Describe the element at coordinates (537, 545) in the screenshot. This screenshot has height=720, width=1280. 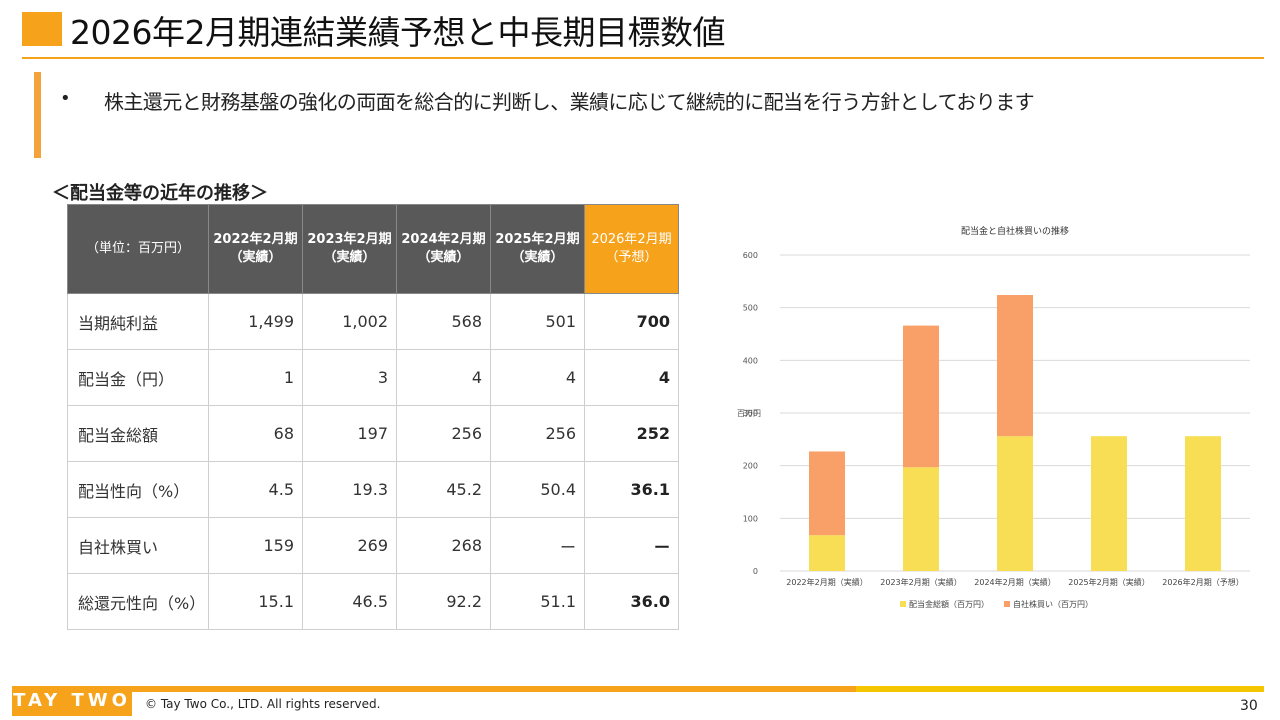
I see `table-cell: ー` at that location.